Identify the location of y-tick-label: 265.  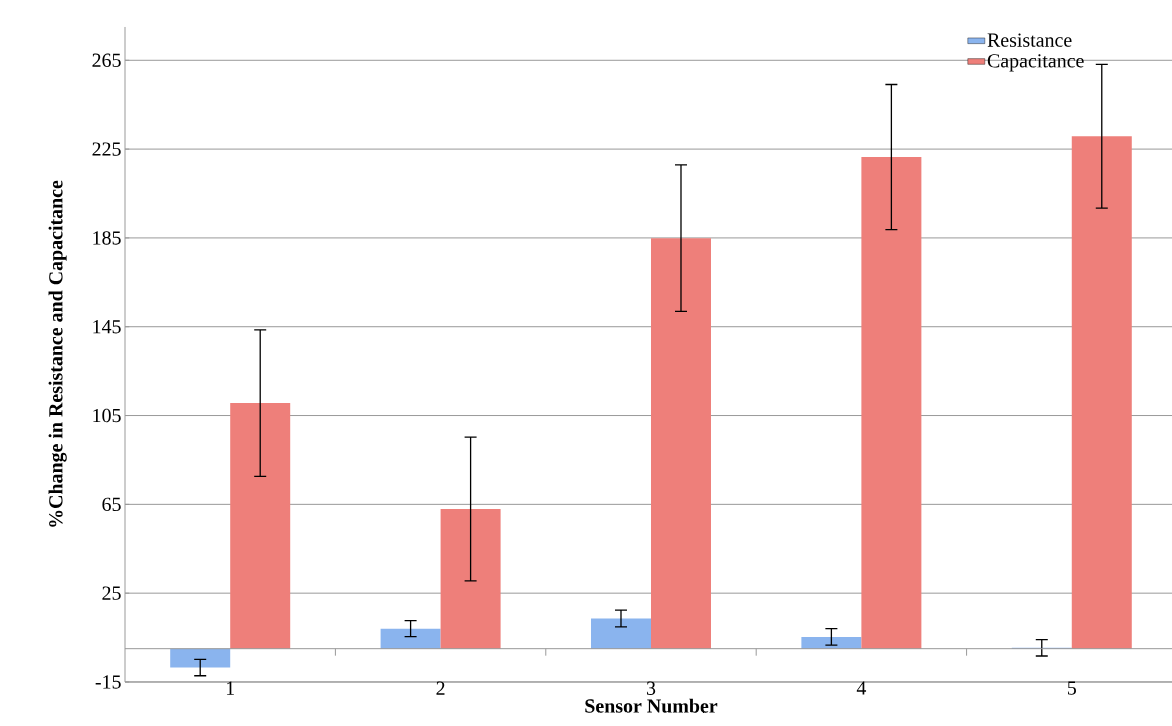
(106, 60).